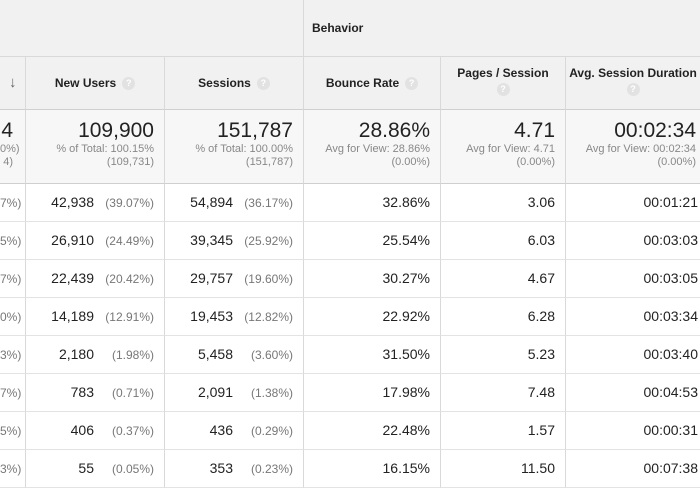  Describe the element at coordinates (541, 316) in the screenshot. I see `pages-per-session-value: 6.28` at that location.